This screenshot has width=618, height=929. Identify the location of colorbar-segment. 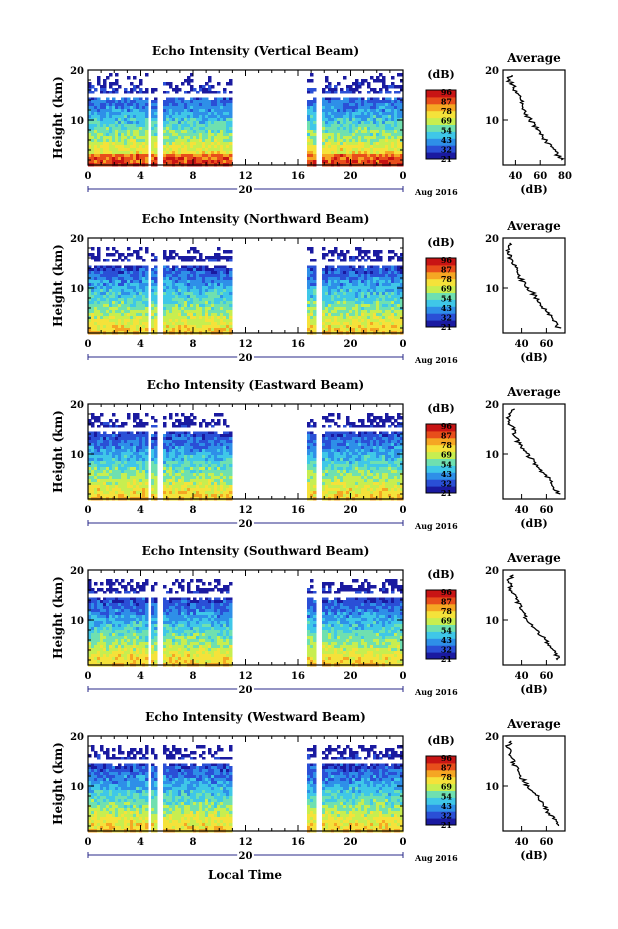
(441, 135).